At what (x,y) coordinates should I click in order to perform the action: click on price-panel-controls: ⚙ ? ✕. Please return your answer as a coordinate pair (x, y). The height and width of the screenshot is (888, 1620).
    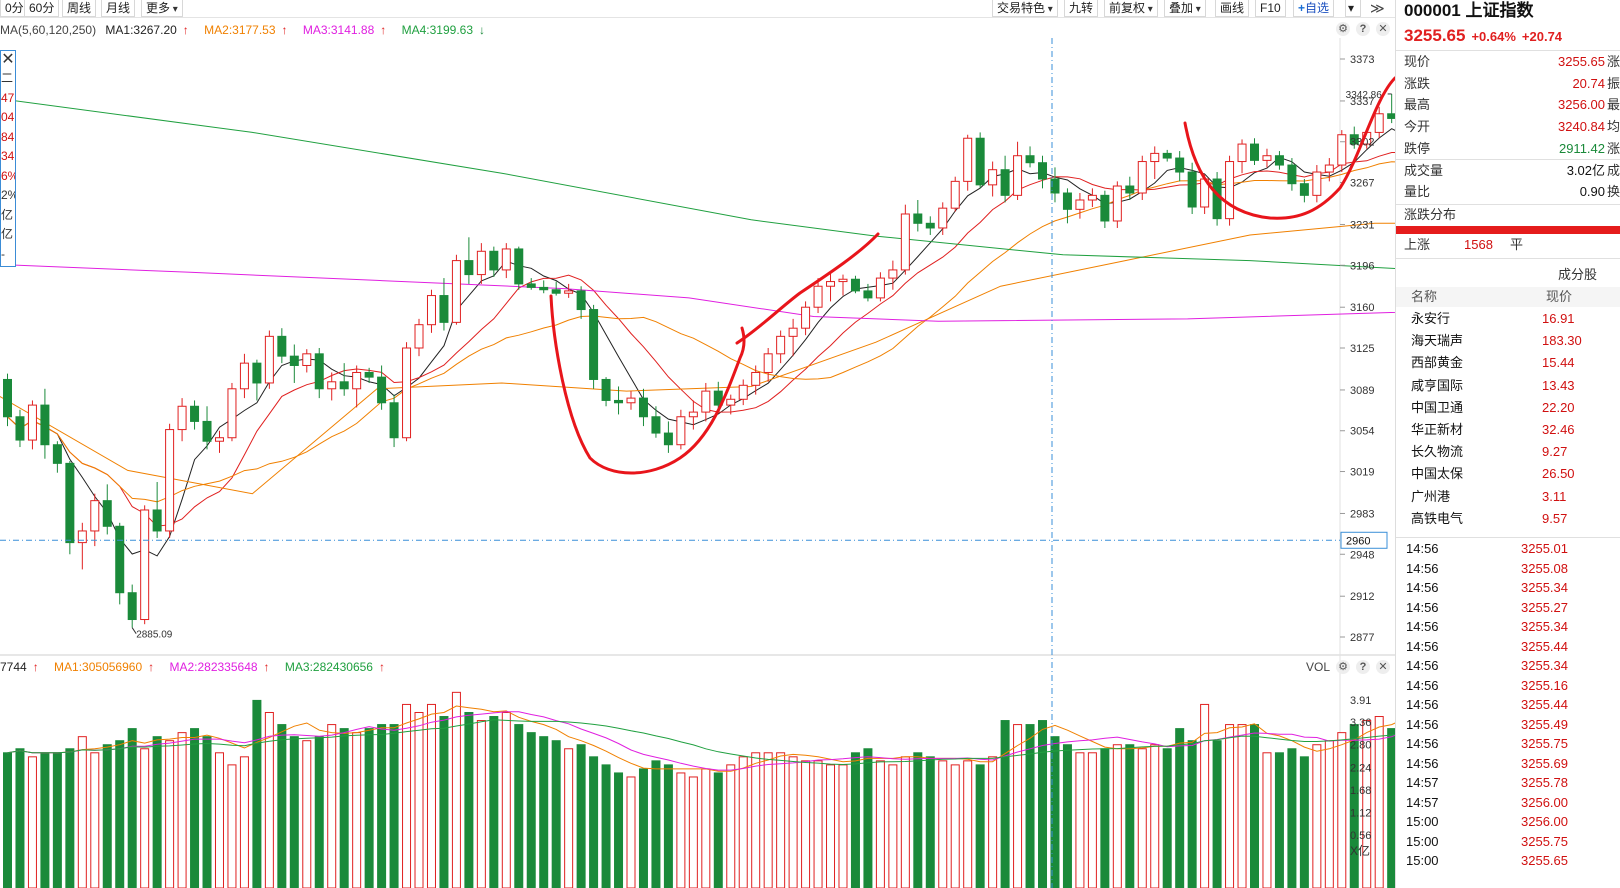
    Looking at the image, I should click on (1364, 30).